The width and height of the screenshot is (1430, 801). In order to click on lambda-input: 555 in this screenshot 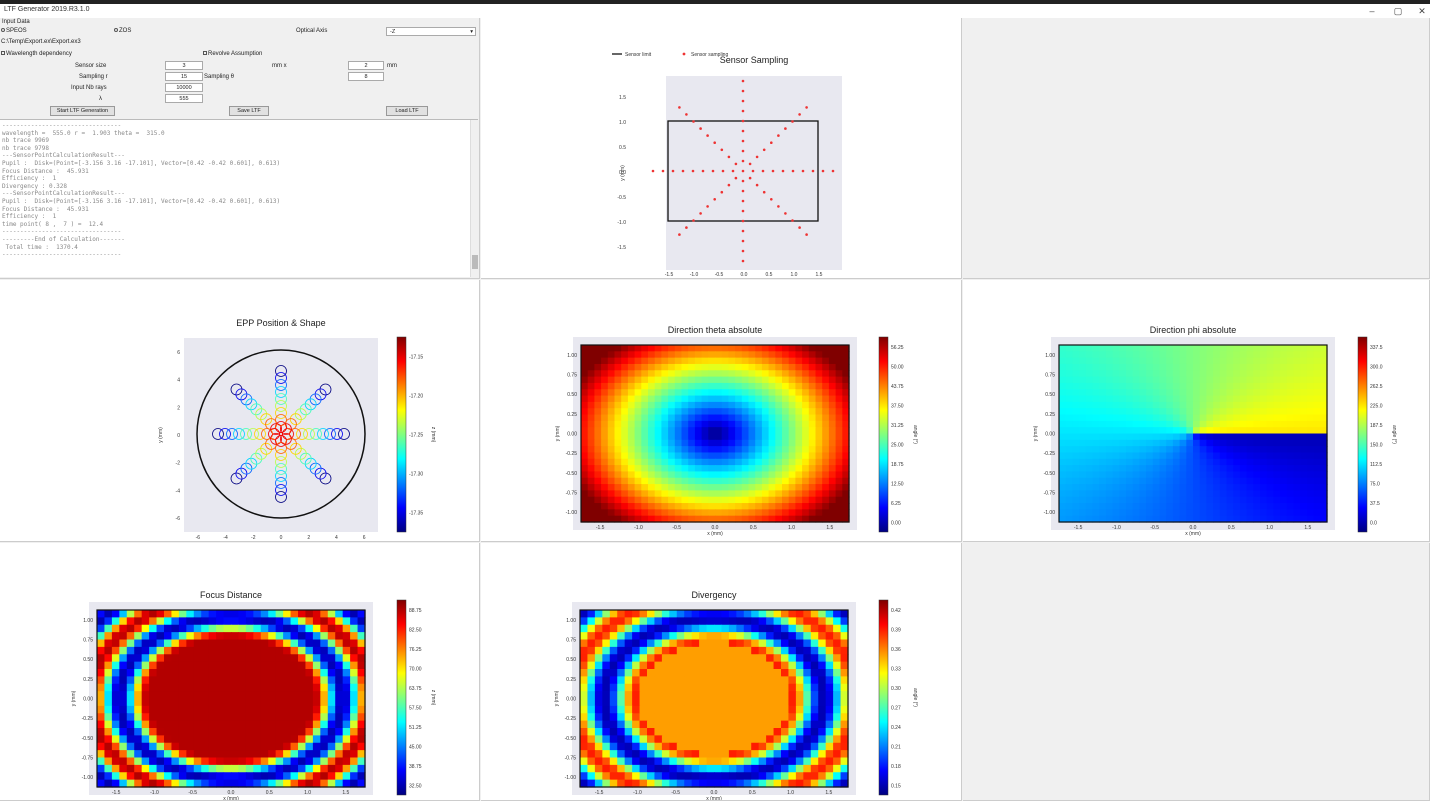, I will do `click(184, 98)`.